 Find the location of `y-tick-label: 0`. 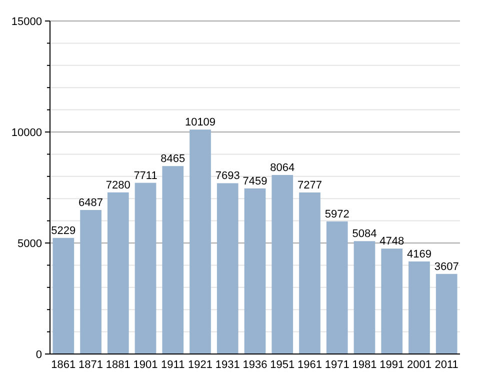

y-tick-label: 0 is located at coordinates (39, 354).